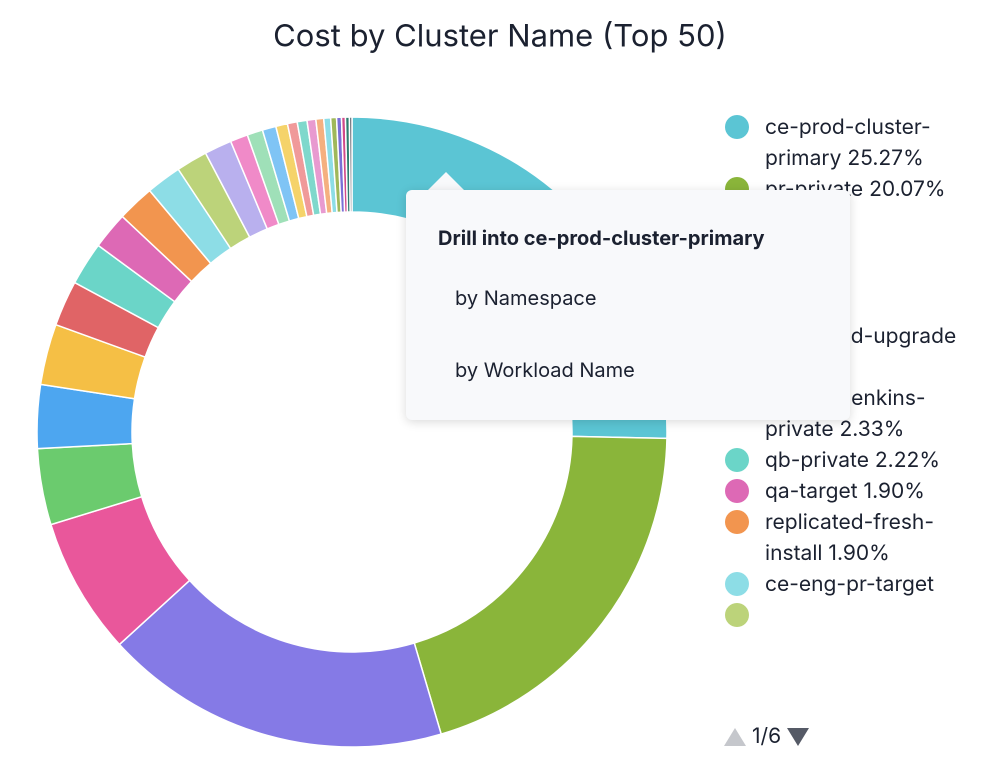 The width and height of the screenshot is (994, 776). Describe the element at coordinates (500, 35) in the screenshot. I see `chart-title: Cost by Cluster Name (Top 50)` at that location.